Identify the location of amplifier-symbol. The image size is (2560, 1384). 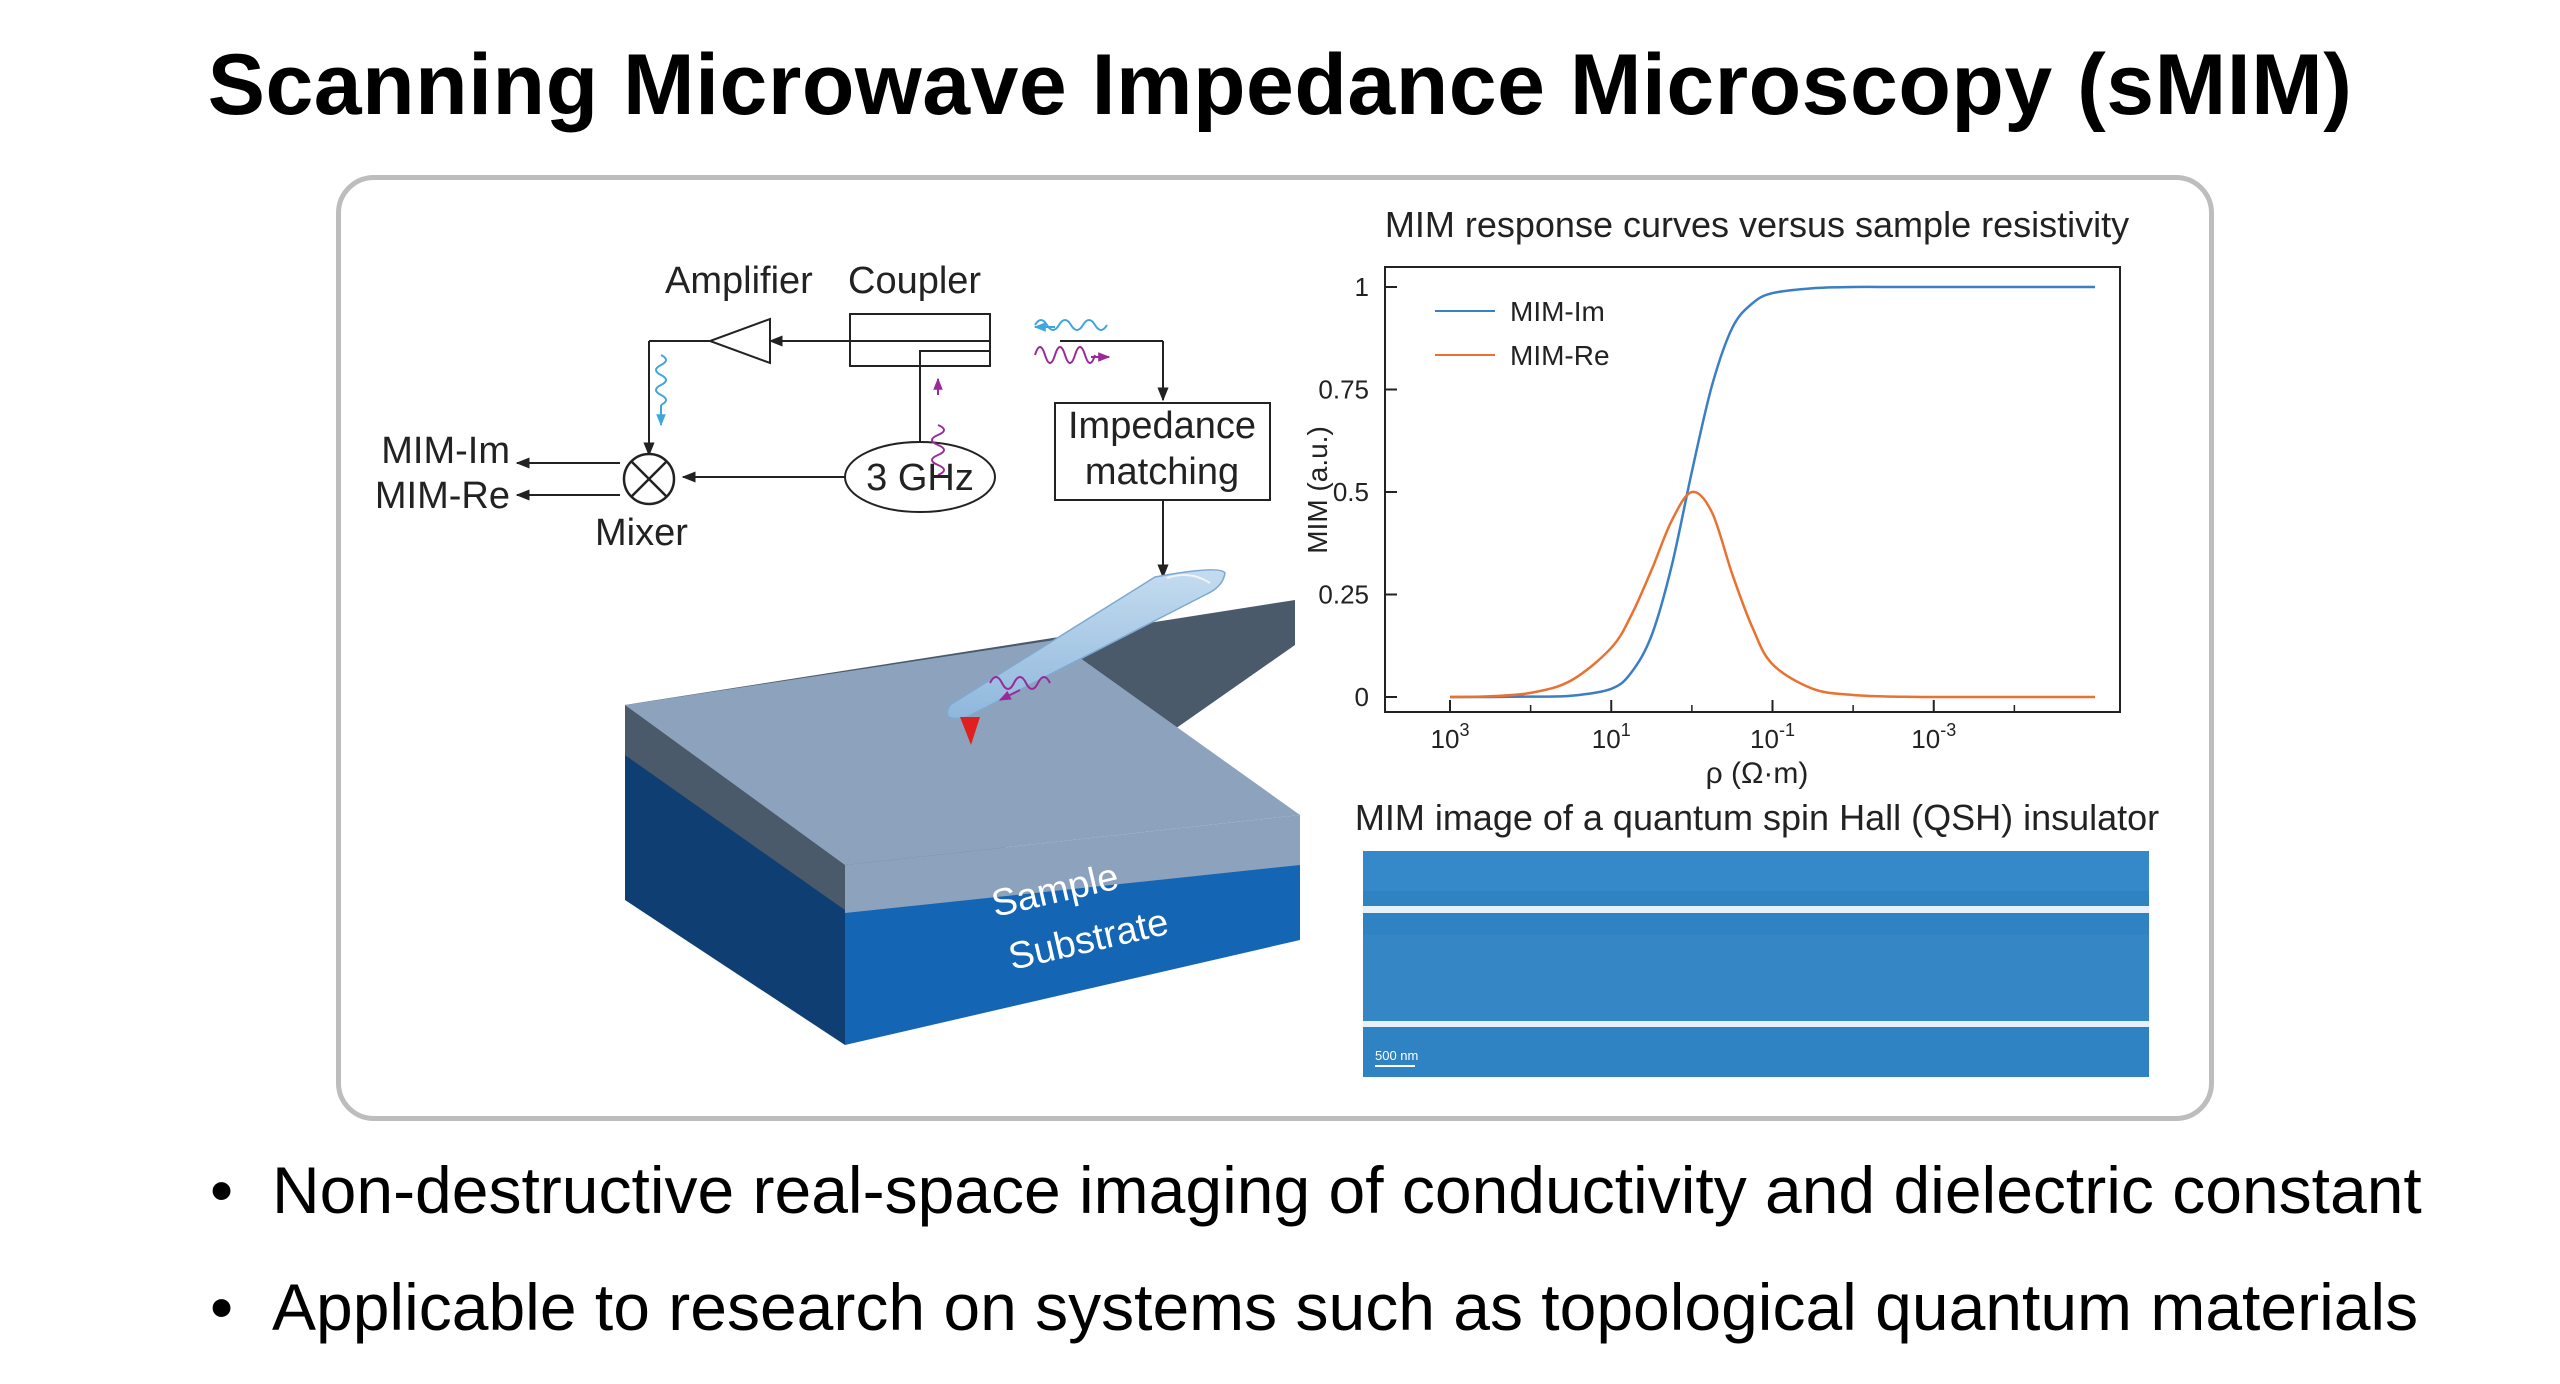
(739, 341).